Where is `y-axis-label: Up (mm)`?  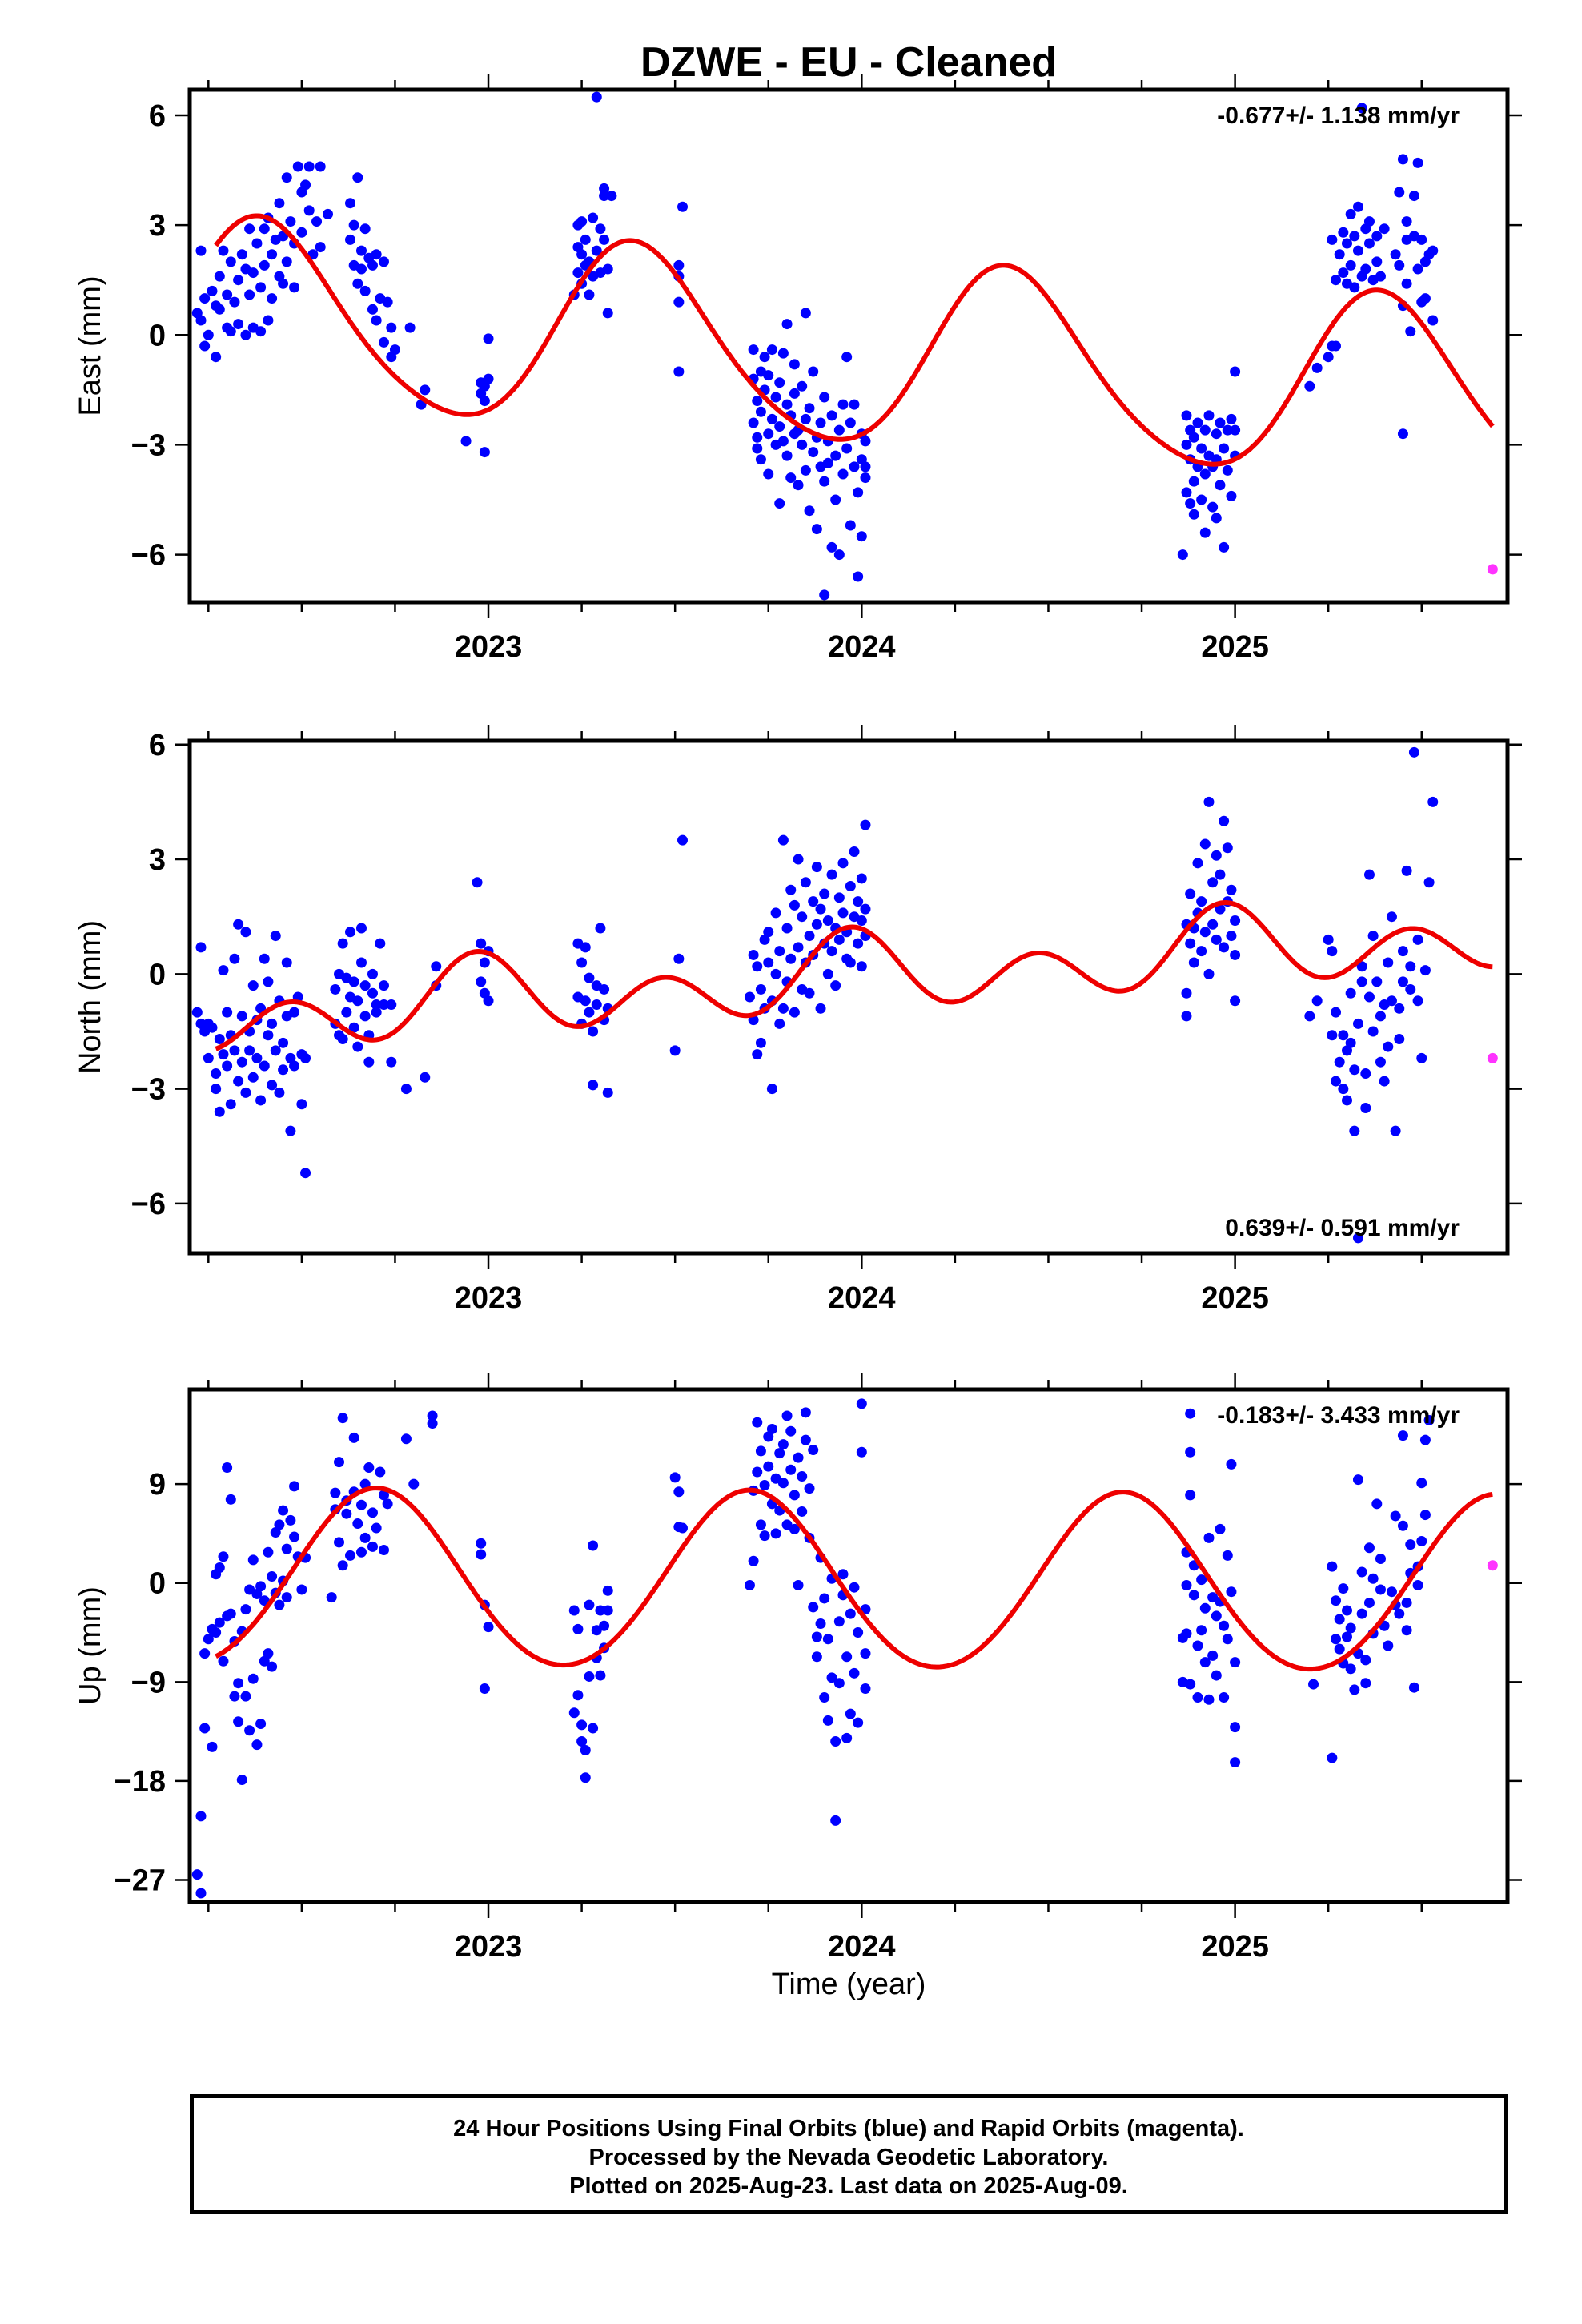 y-axis-label: Up (mm) is located at coordinates (91, 1645).